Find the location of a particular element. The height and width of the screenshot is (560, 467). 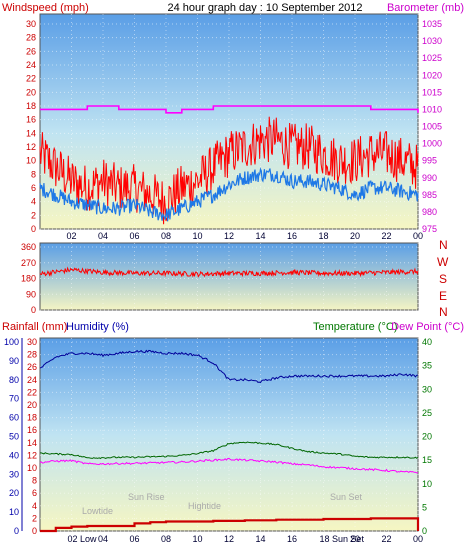

wind-y-tick-label: 30 is located at coordinates (31, 24).